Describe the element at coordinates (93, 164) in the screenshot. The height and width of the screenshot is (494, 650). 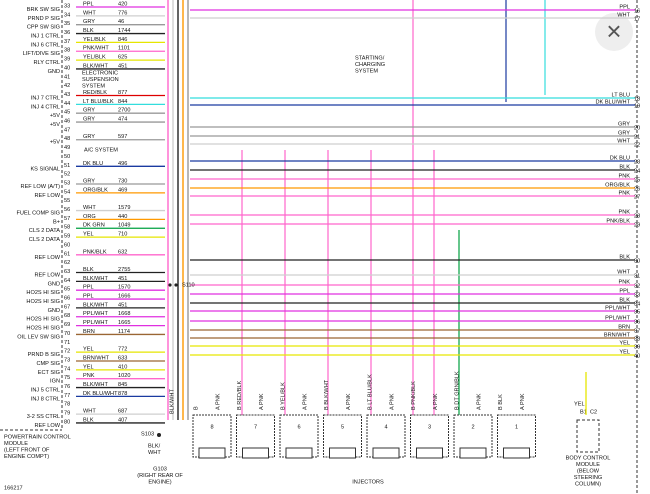
I see `wire-color: DK BLU` at that location.